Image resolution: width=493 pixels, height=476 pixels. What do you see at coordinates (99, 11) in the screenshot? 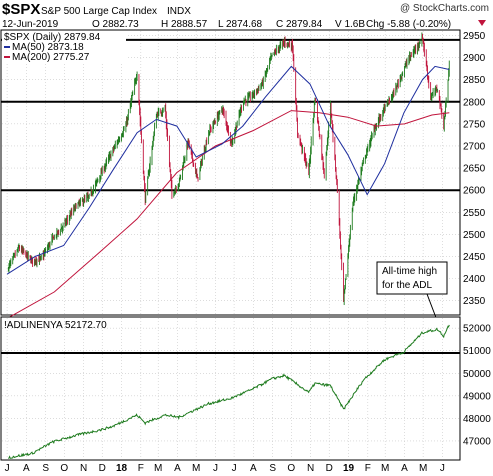
I see `index-name: S&P 500 Large Cap Index` at bounding box center [99, 11].